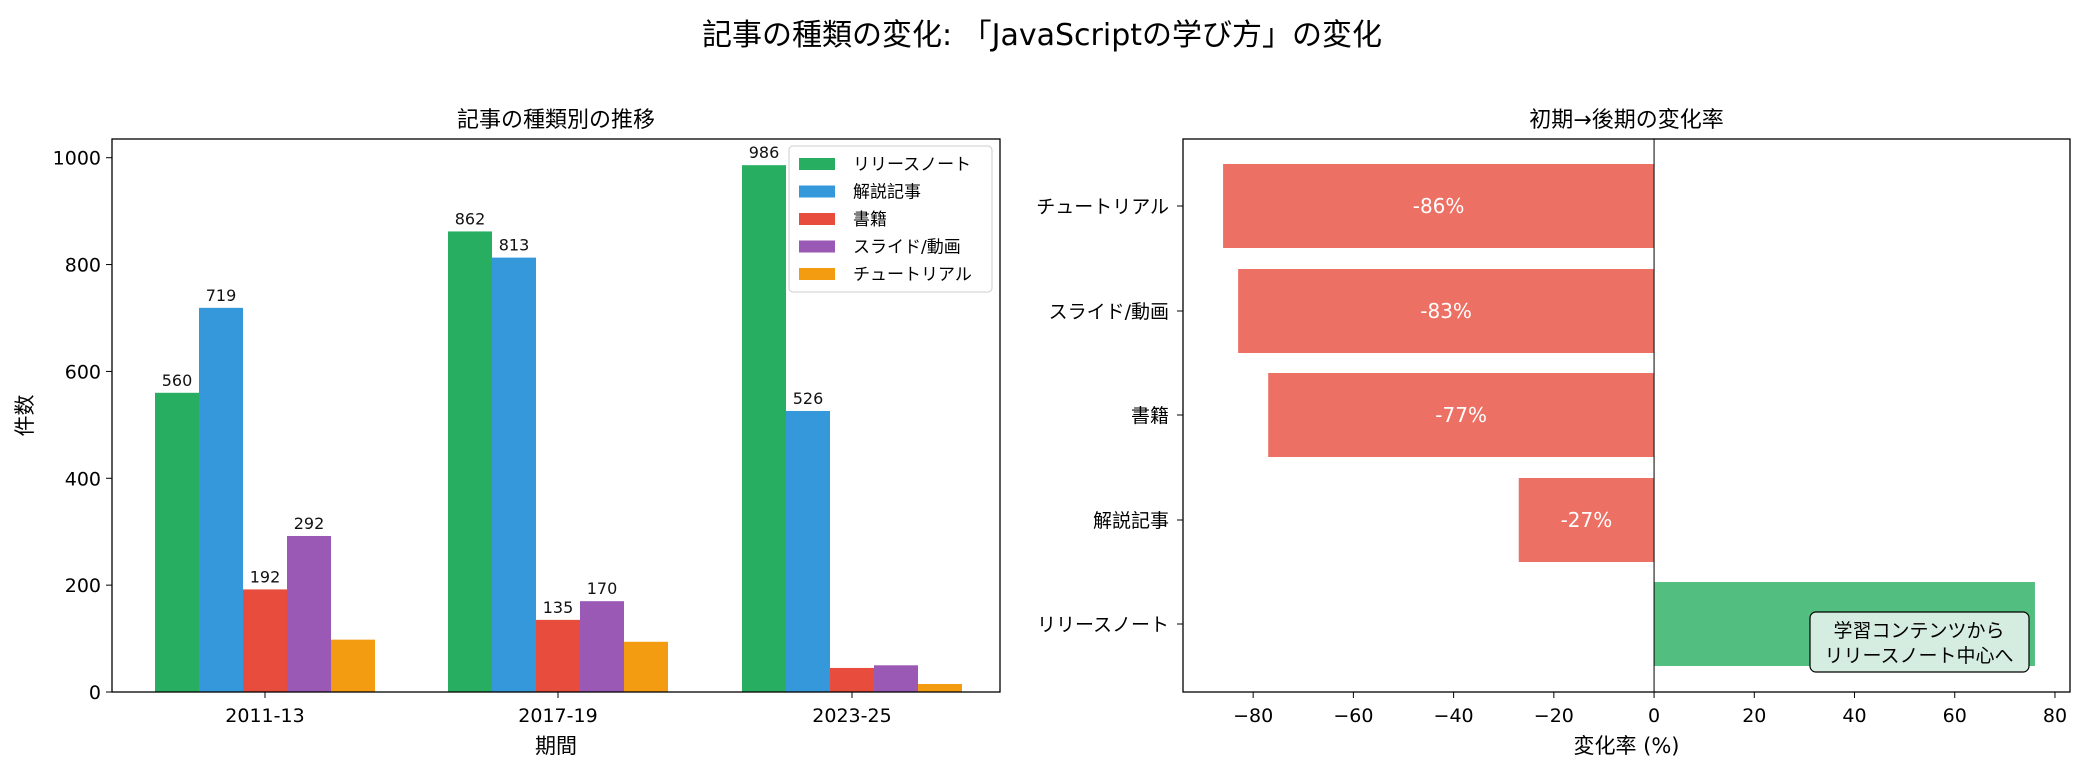 The image size is (2084, 772). What do you see at coordinates (907, 248) in the screenshot?
I see `legend-entry: スライド/動画` at bounding box center [907, 248].